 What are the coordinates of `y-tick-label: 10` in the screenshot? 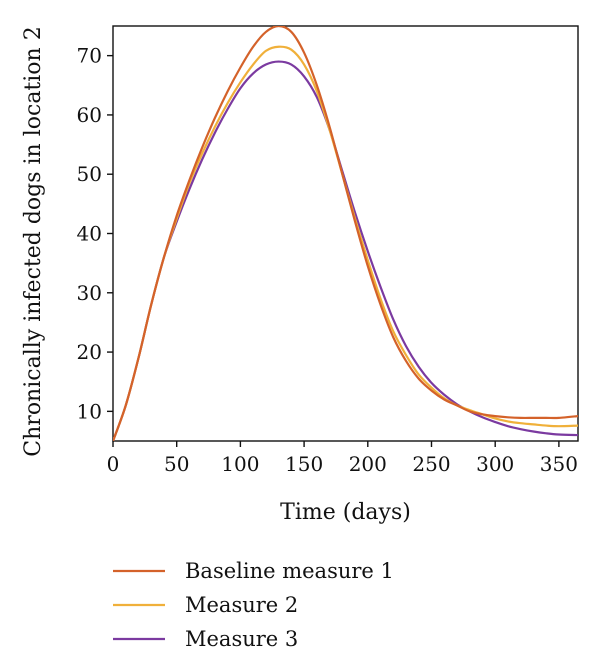 It's located at (89, 411).